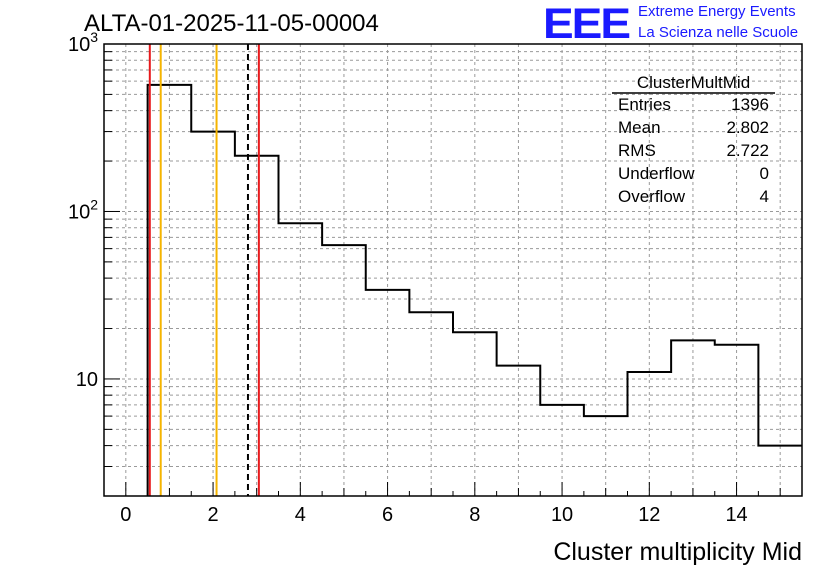  What do you see at coordinates (764, 196) in the screenshot?
I see `stats-value-overflow: 4` at bounding box center [764, 196].